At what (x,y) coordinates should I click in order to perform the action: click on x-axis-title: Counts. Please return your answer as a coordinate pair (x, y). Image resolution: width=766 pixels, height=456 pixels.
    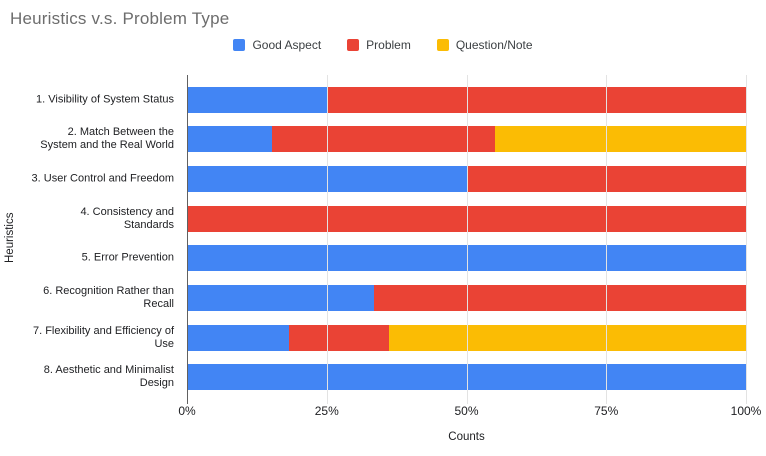
    Looking at the image, I should click on (466, 437).